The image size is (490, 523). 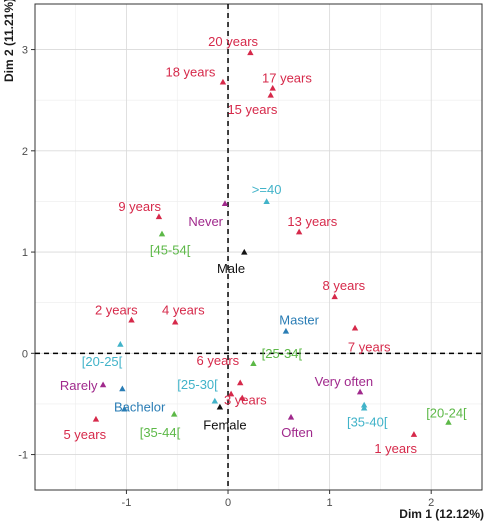 I want to click on point-label: [45-54[, so click(x=170, y=250).